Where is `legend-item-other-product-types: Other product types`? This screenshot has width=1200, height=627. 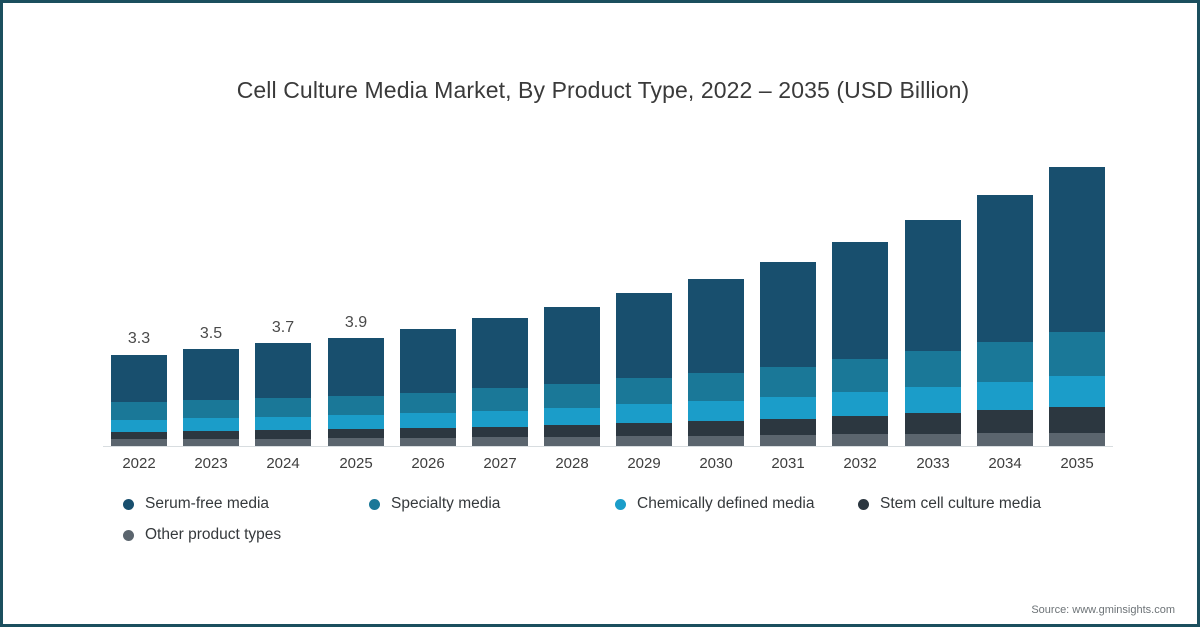 legend-item-other-product-types: Other product types is located at coordinates (202, 535).